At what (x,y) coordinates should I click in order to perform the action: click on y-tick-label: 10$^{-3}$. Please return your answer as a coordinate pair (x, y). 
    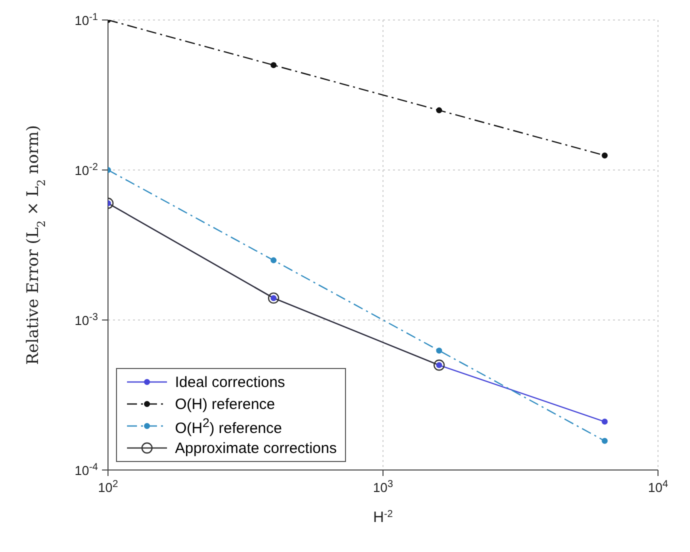
    Looking at the image, I should click on (86, 320).